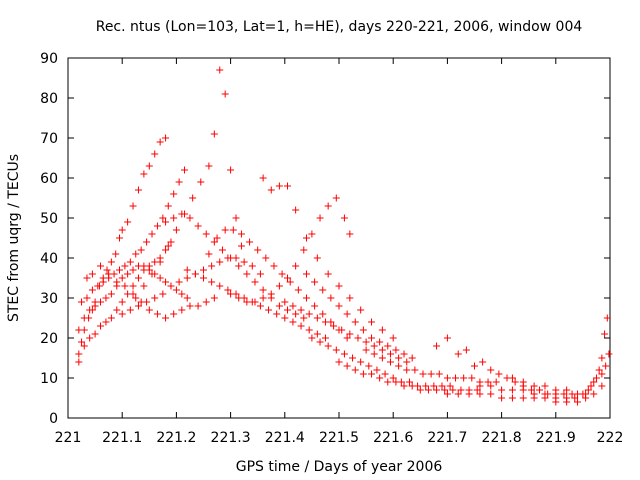 This screenshot has width=640, height=480. I want to click on y-tick-label: 60, so click(49, 179).